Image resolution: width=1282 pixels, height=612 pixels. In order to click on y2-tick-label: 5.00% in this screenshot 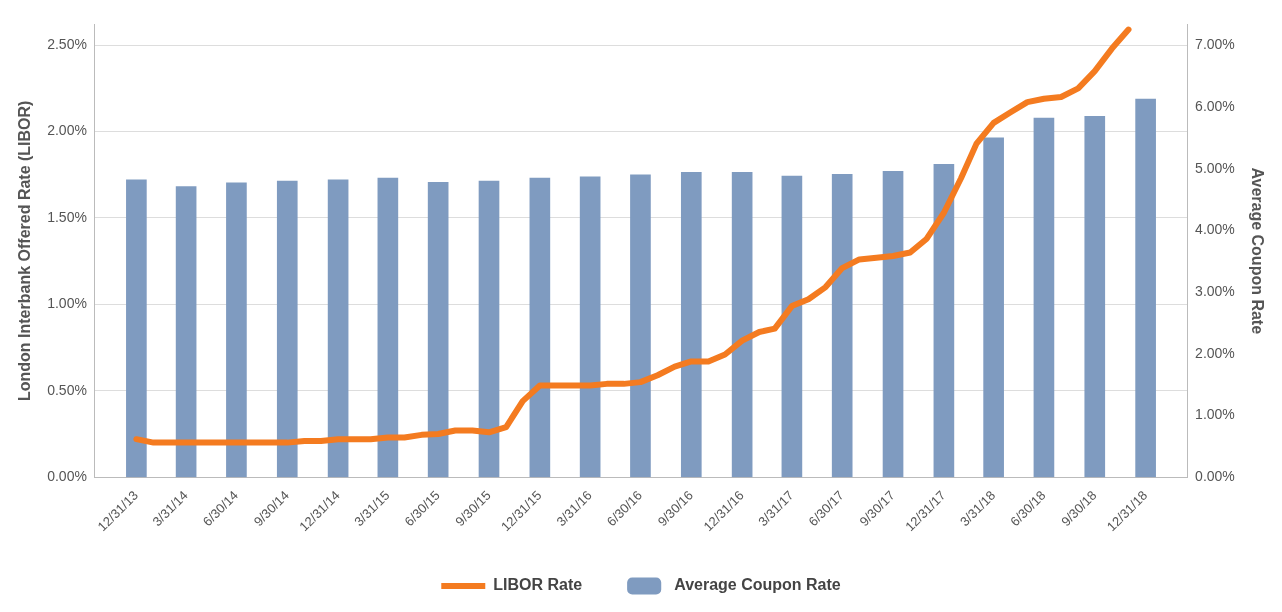, I will do `click(1215, 167)`.